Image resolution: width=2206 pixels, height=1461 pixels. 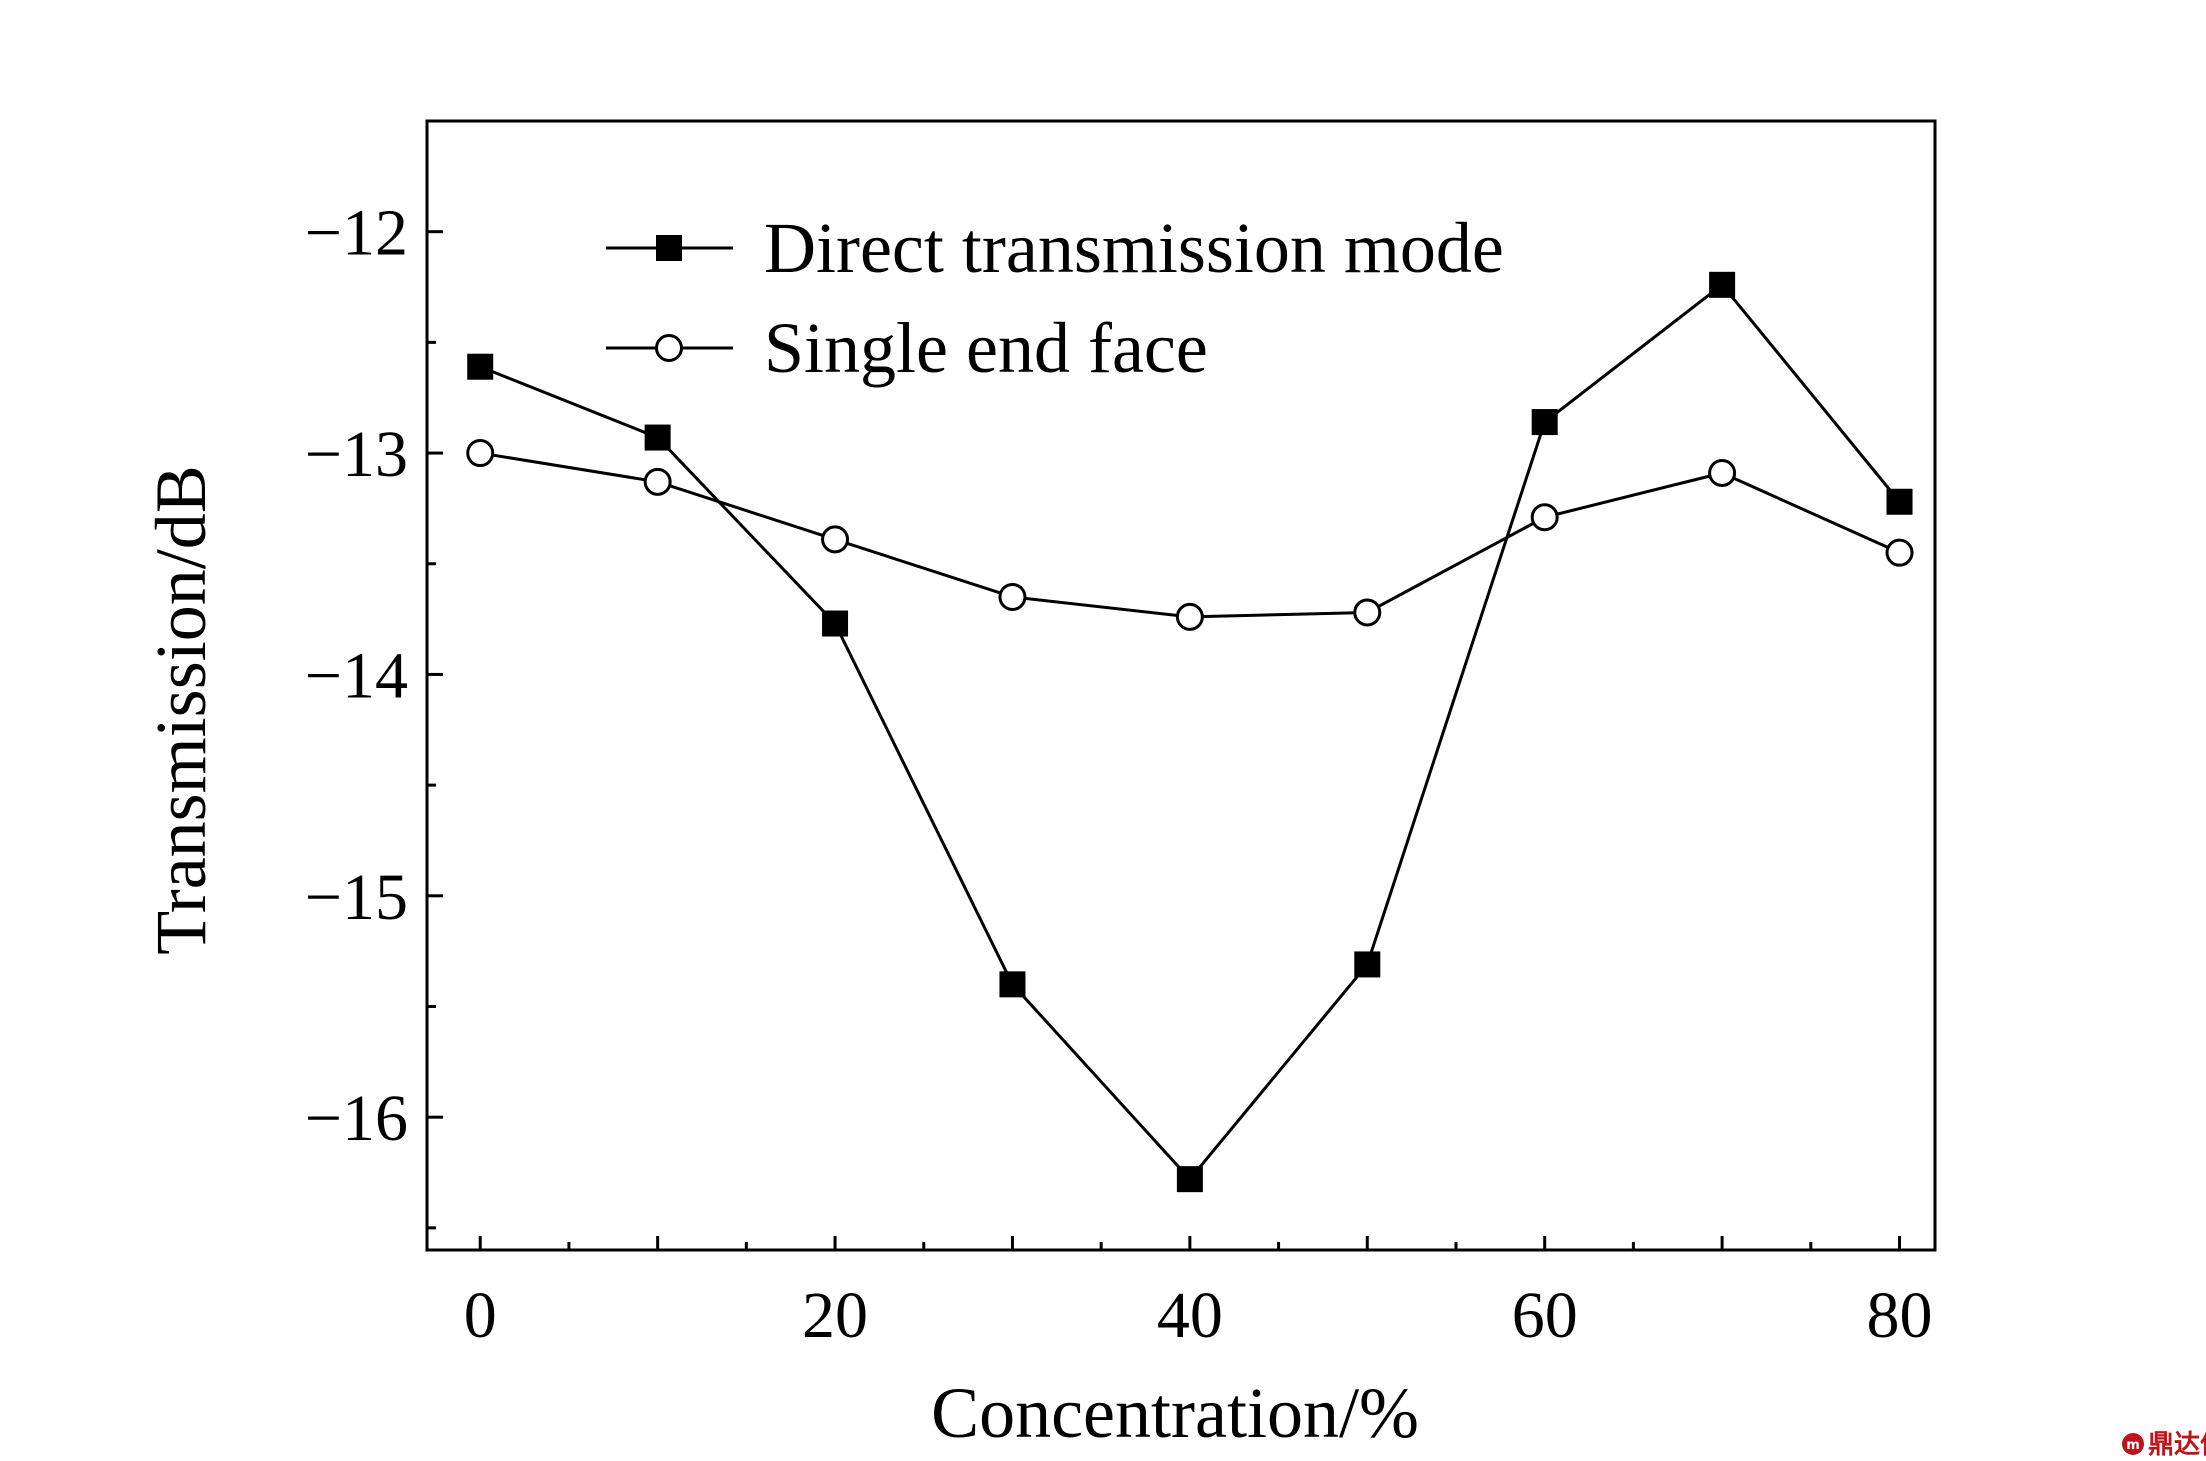 What do you see at coordinates (1055, 298) in the screenshot?
I see `legend: Direct transmission mode Single end face` at bounding box center [1055, 298].